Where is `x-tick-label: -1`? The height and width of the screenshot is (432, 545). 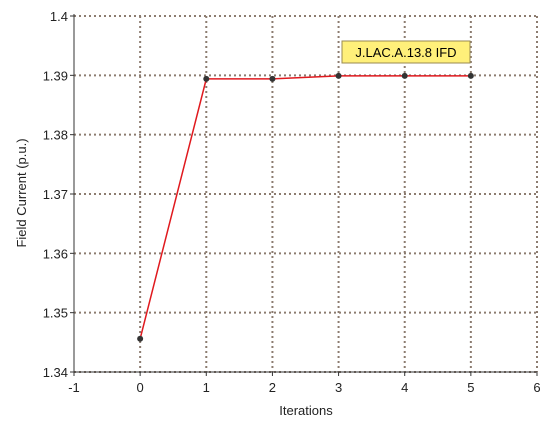 x-tick-label: -1 is located at coordinates (74, 387).